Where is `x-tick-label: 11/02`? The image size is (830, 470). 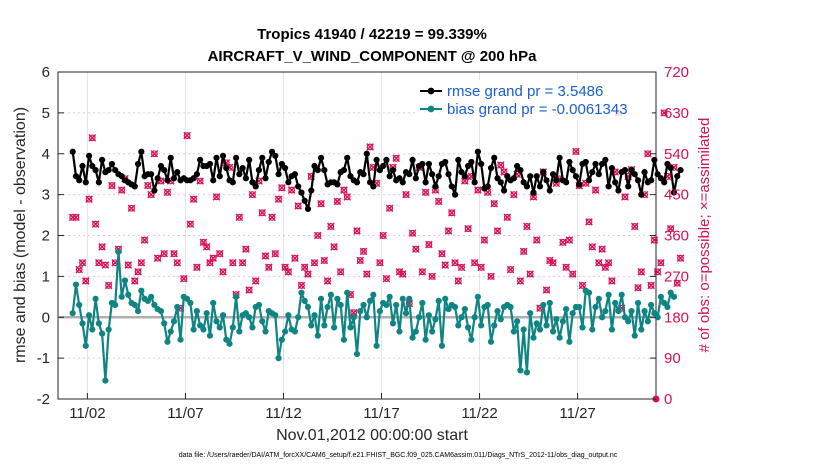 x-tick-label: 11/02 is located at coordinates (87, 413).